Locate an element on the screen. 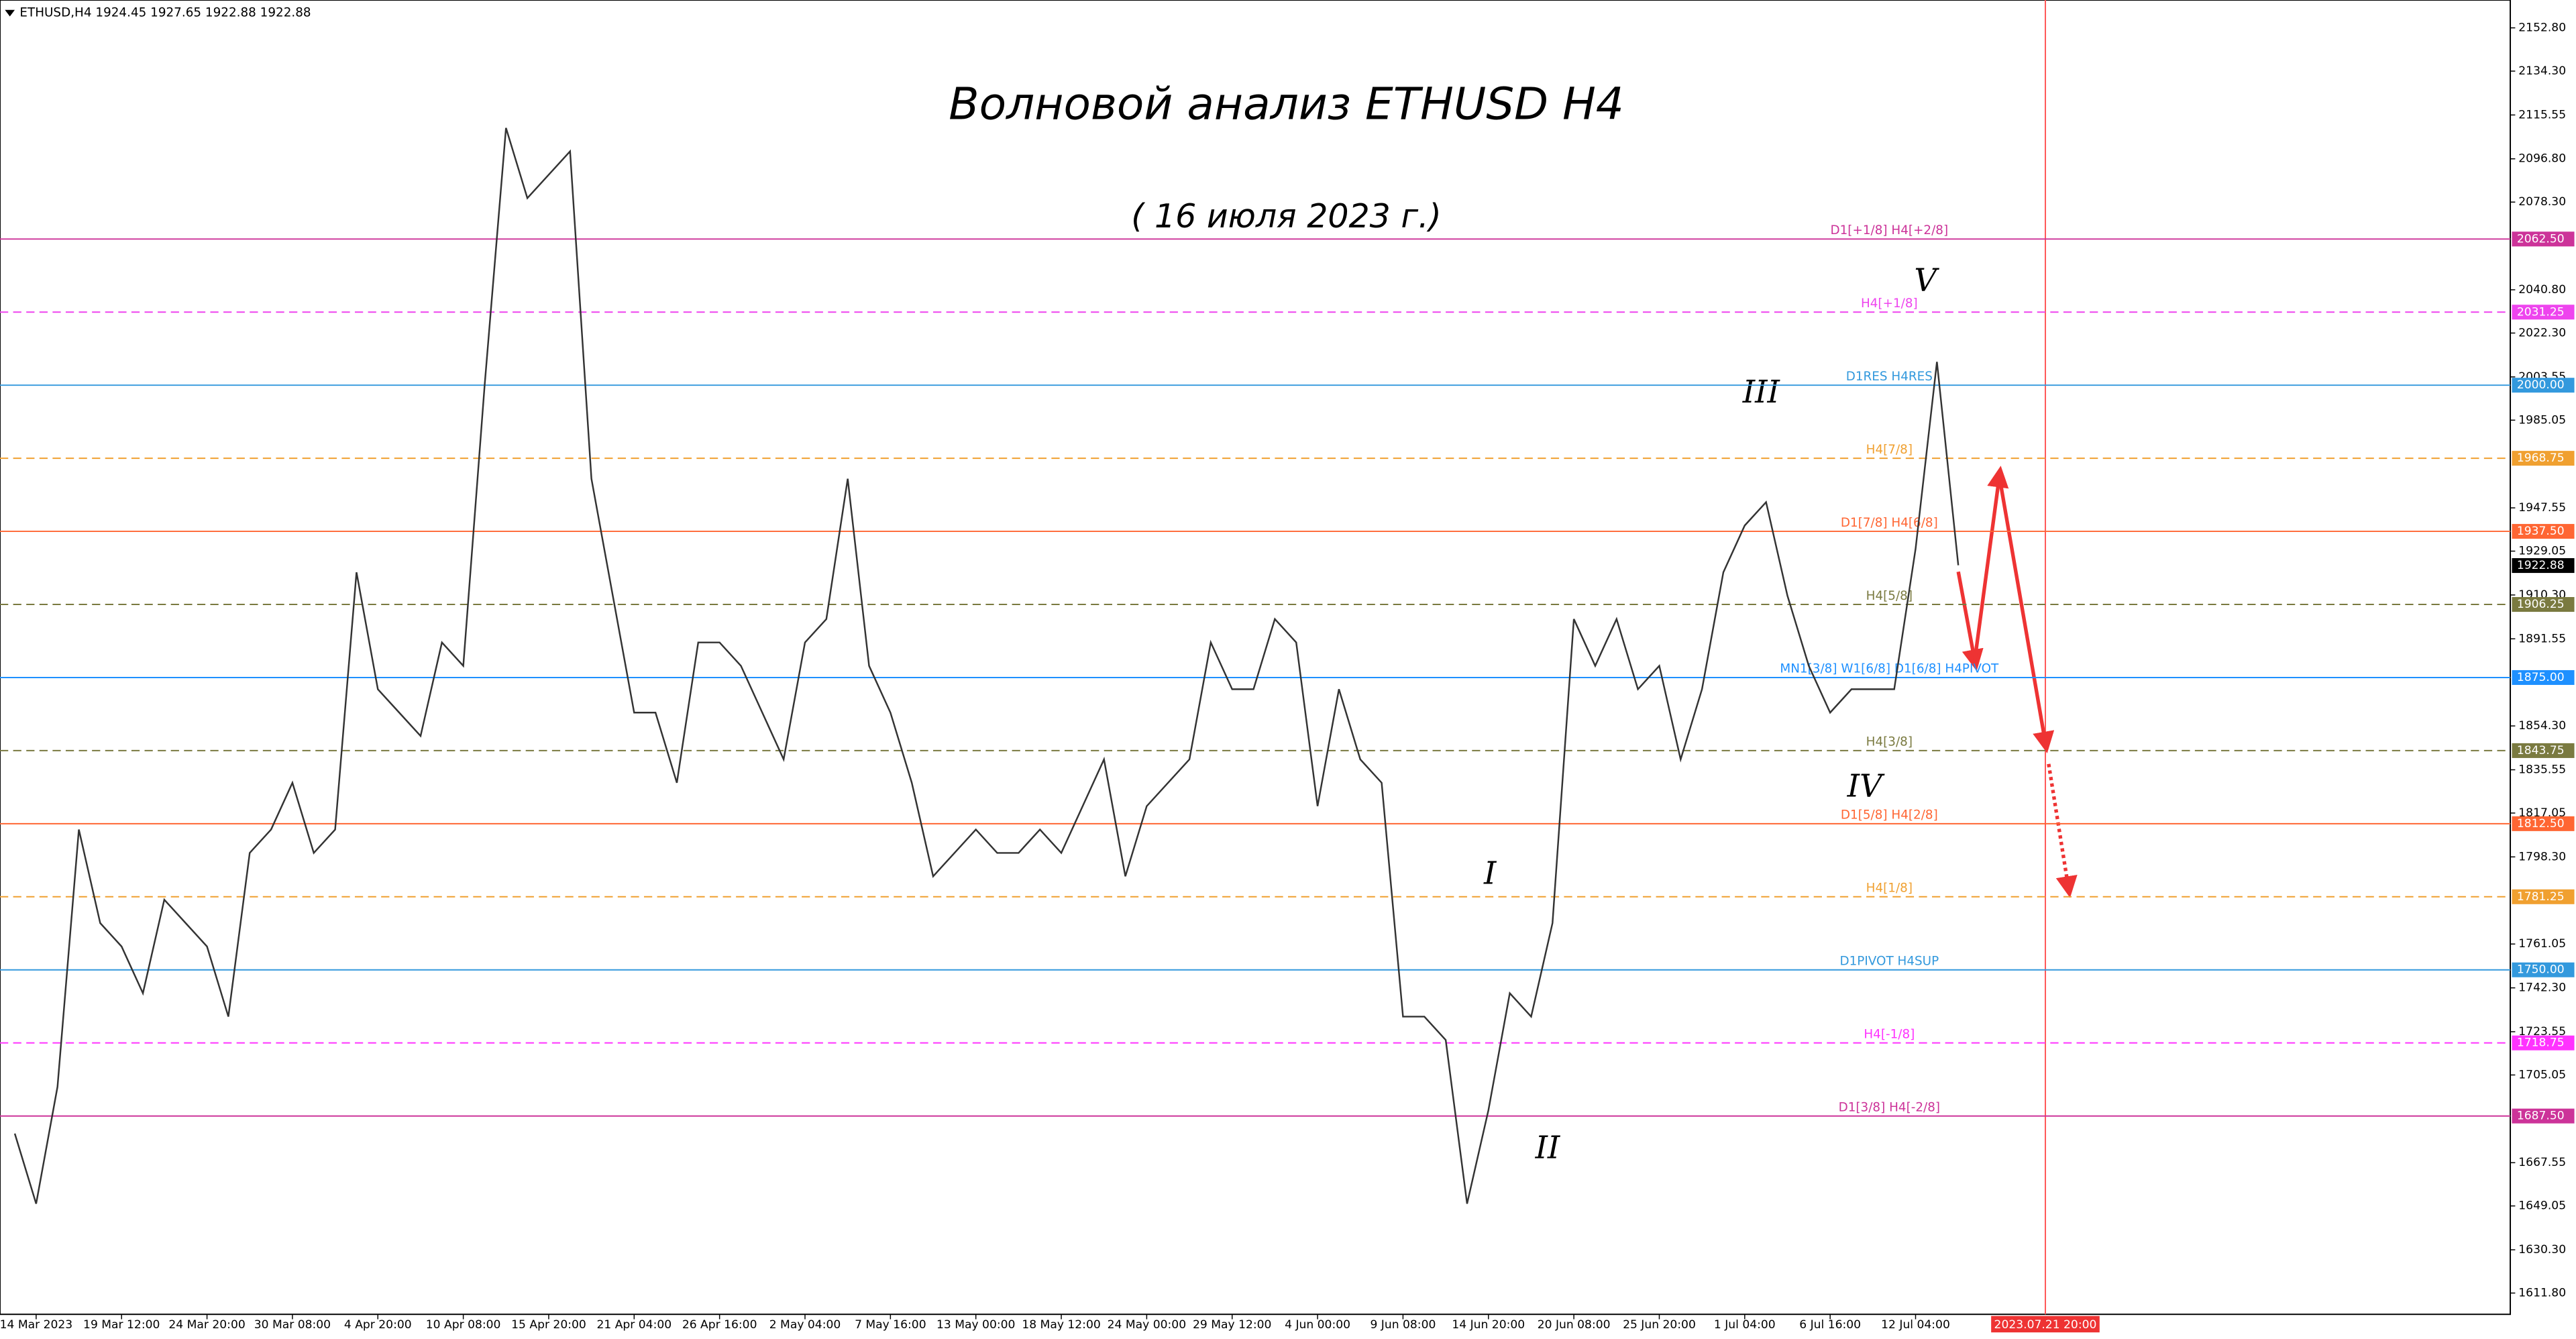 The height and width of the screenshot is (1339, 2576). x-tick-label: 6 Jul 16:00 is located at coordinates (1830, 1325).